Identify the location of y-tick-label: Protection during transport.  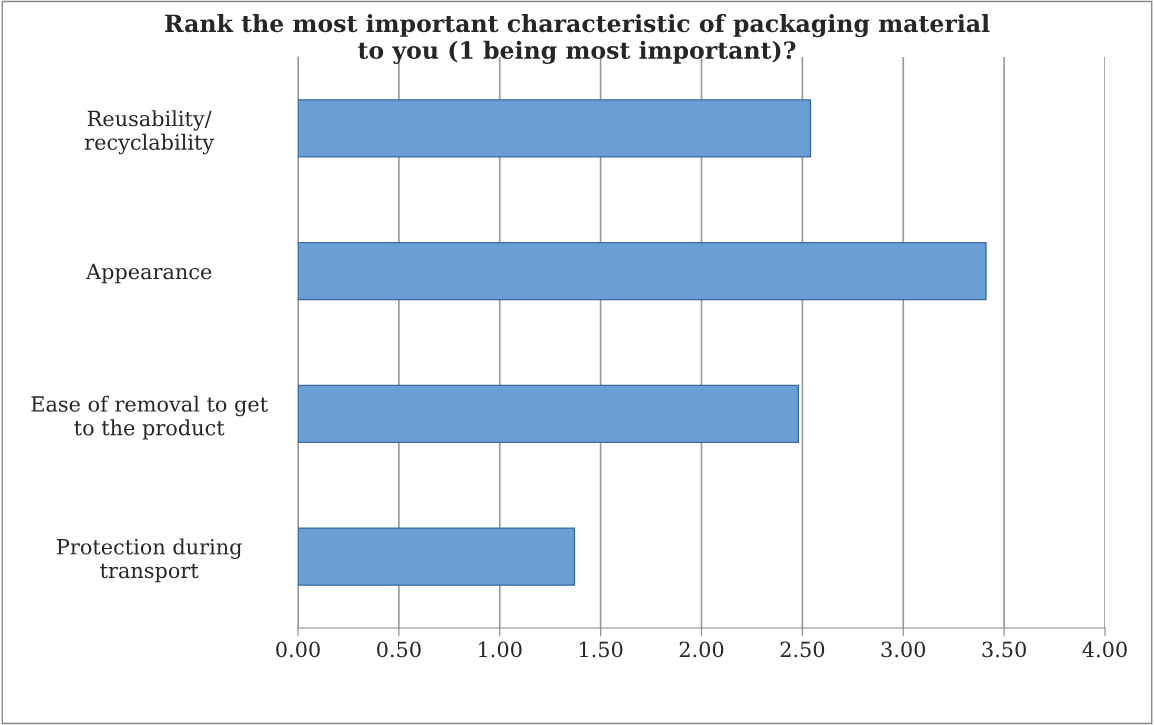
(149, 560).